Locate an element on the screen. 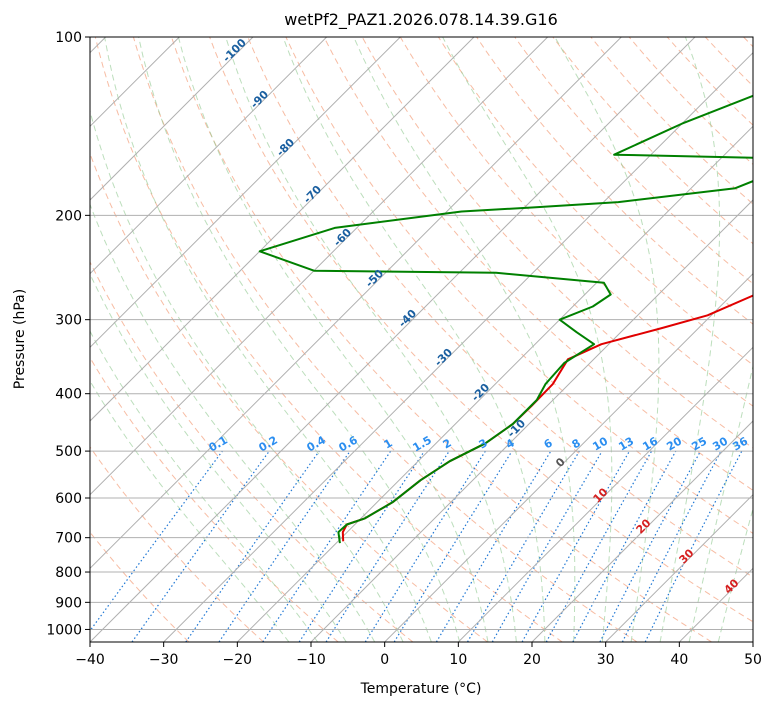 This screenshot has height=708, width=775. x-tick-label: 50 is located at coordinates (753, 660).